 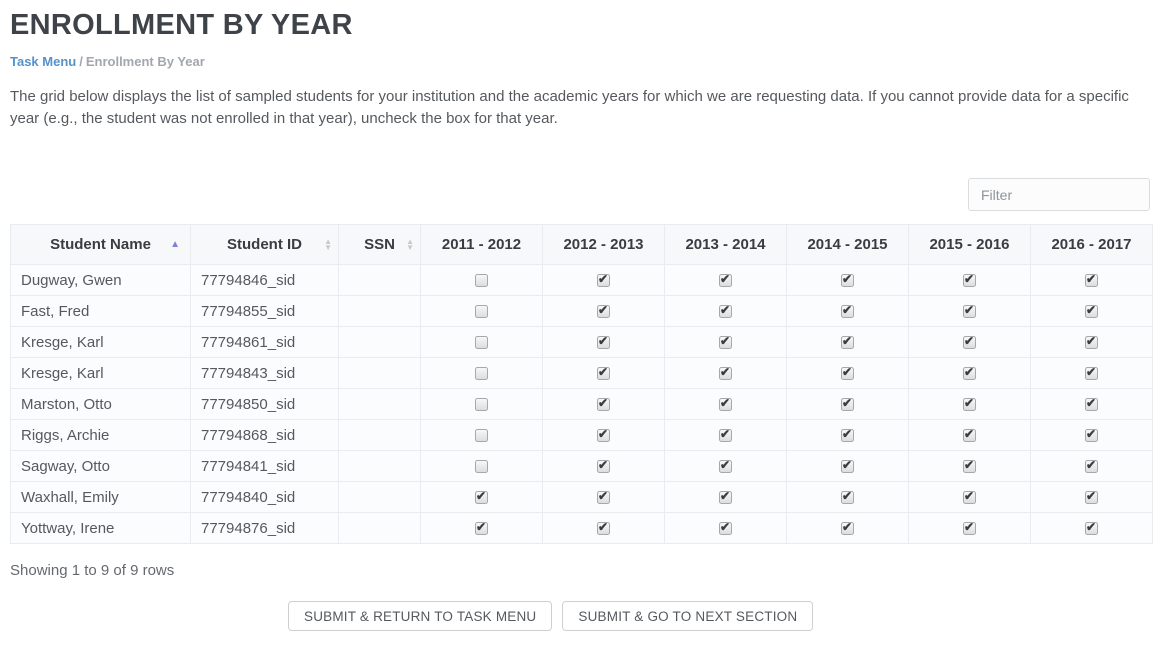 I want to click on column-header-ssn: SSN ▲ ▼, so click(x=379, y=244).